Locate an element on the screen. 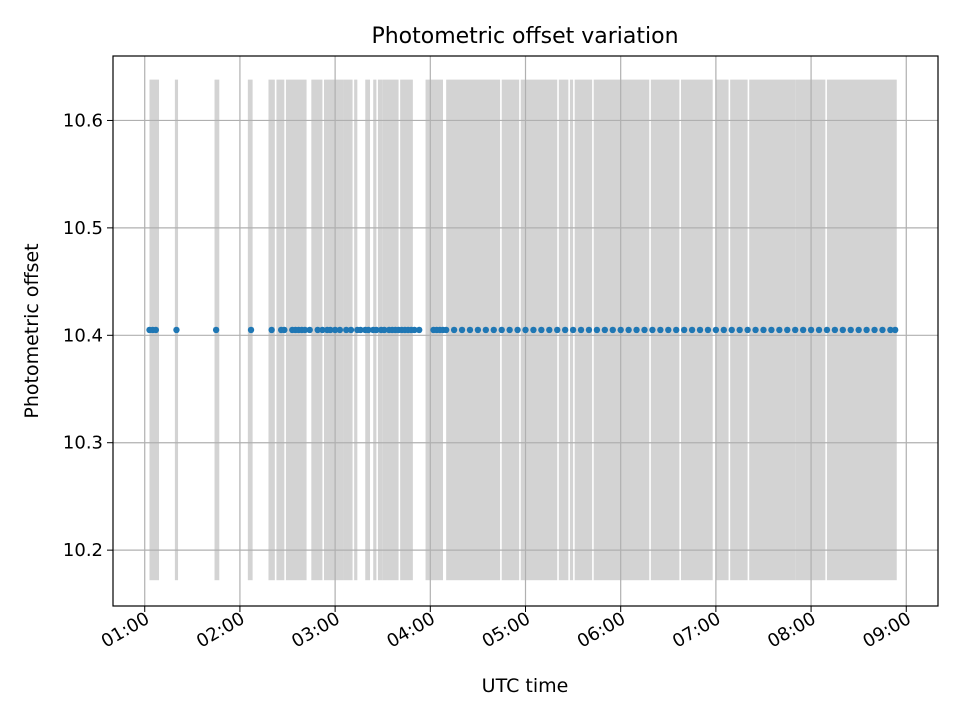  y-tick-label: 10.2 is located at coordinates (83, 550).